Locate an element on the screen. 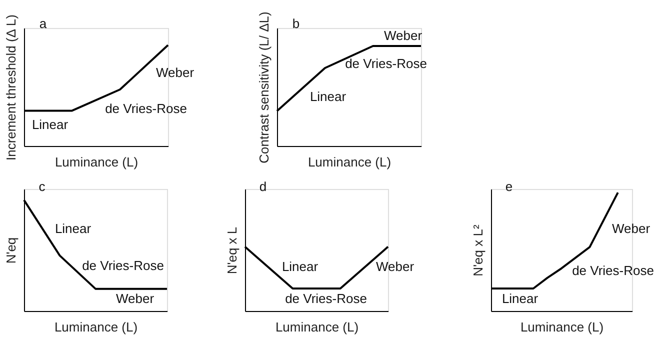 This screenshot has width=660, height=354. y-axis-title: N'eq is located at coordinates (11, 250).